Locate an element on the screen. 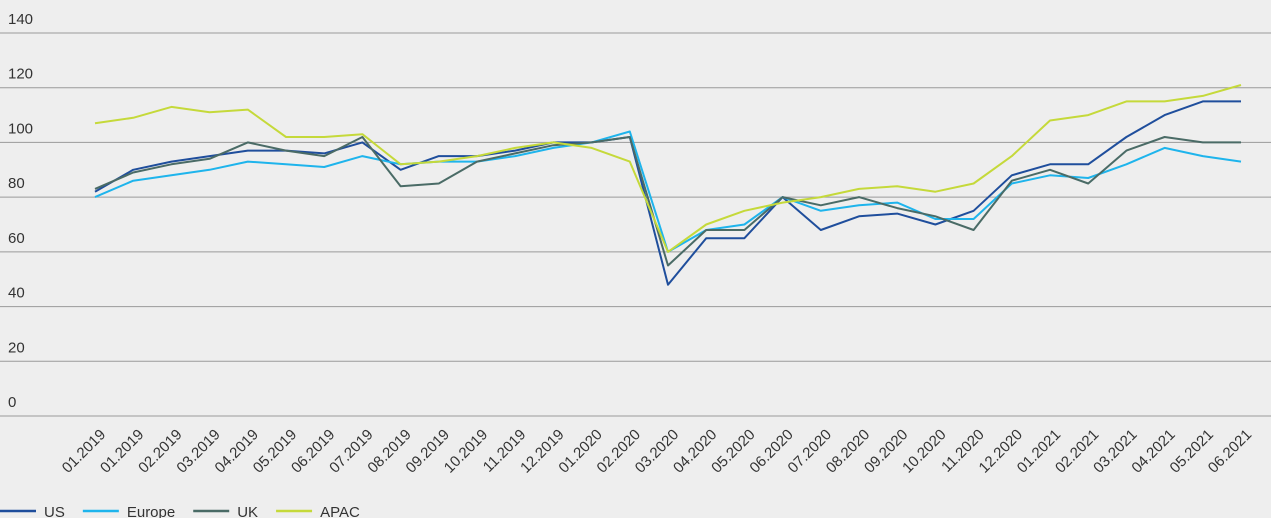  y-tick-label: 120 is located at coordinates (20, 74).